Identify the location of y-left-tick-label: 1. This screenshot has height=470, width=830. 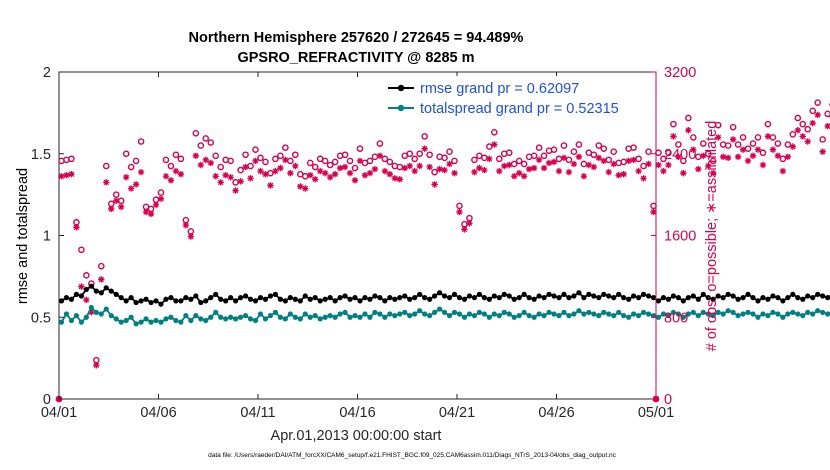
(47, 237).